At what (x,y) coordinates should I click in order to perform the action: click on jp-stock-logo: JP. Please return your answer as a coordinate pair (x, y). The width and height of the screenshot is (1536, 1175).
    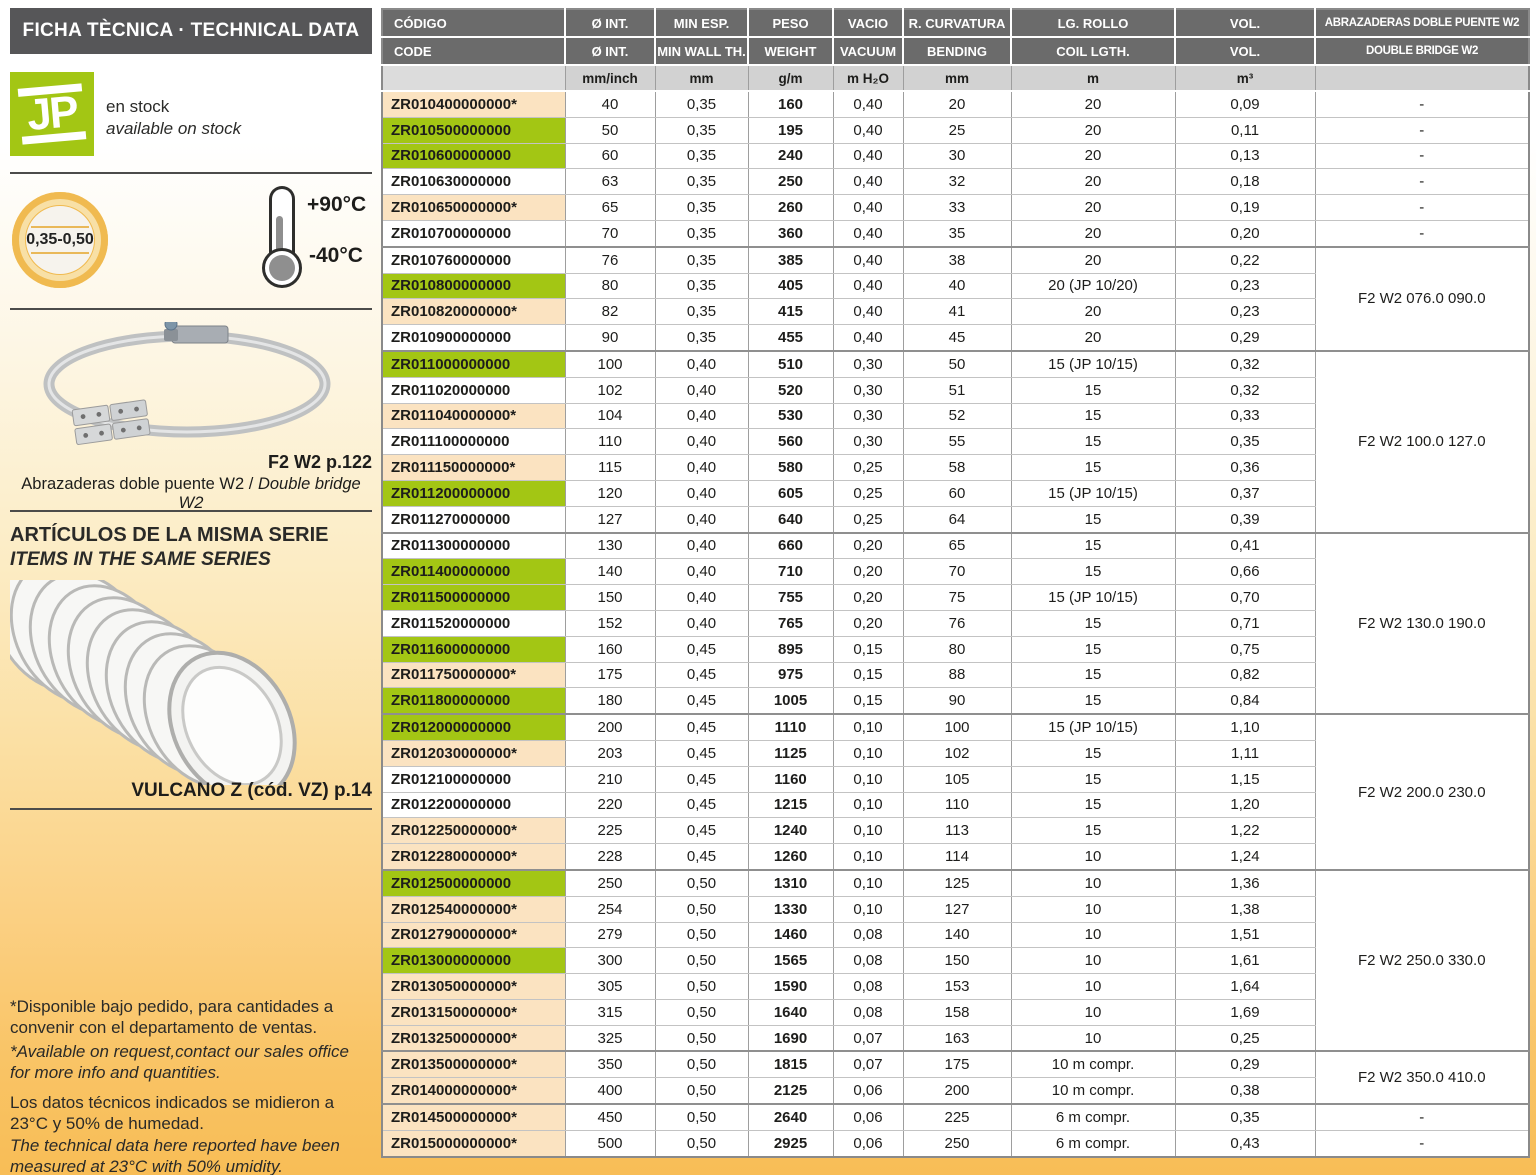
    Looking at the image, I should click on (52, 114).